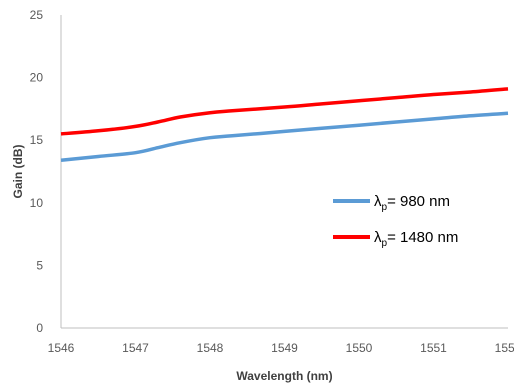 The width and height of the screenshot is (514, 387). Describe the element at coordinates (418, 201) in the screenshot. I see `legend-suffix: = 980 nm` at that location.